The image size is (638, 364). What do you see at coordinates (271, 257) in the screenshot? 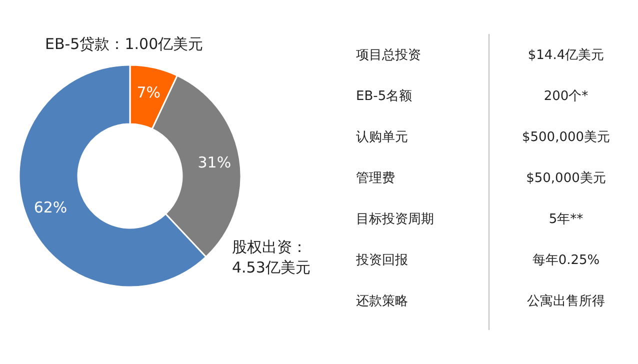
I see `slice-label: 股权出资： 4.53亿美元` at bounding box center [271, 257].